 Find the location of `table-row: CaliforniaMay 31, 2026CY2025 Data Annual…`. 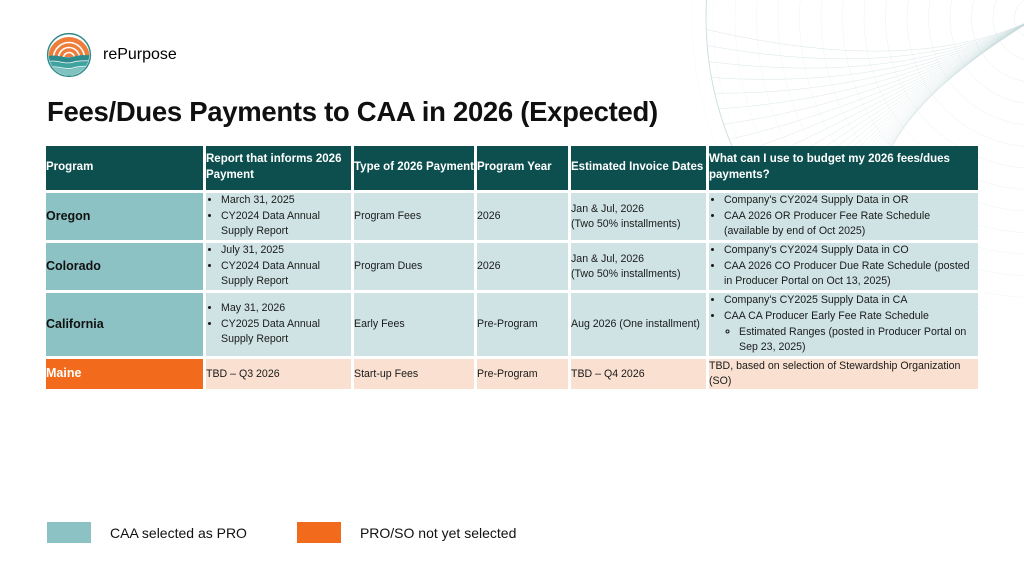

table-row: CaliforniaMay 31, 2026CY2025 Data Annual… is located at coordinates (512, 326).